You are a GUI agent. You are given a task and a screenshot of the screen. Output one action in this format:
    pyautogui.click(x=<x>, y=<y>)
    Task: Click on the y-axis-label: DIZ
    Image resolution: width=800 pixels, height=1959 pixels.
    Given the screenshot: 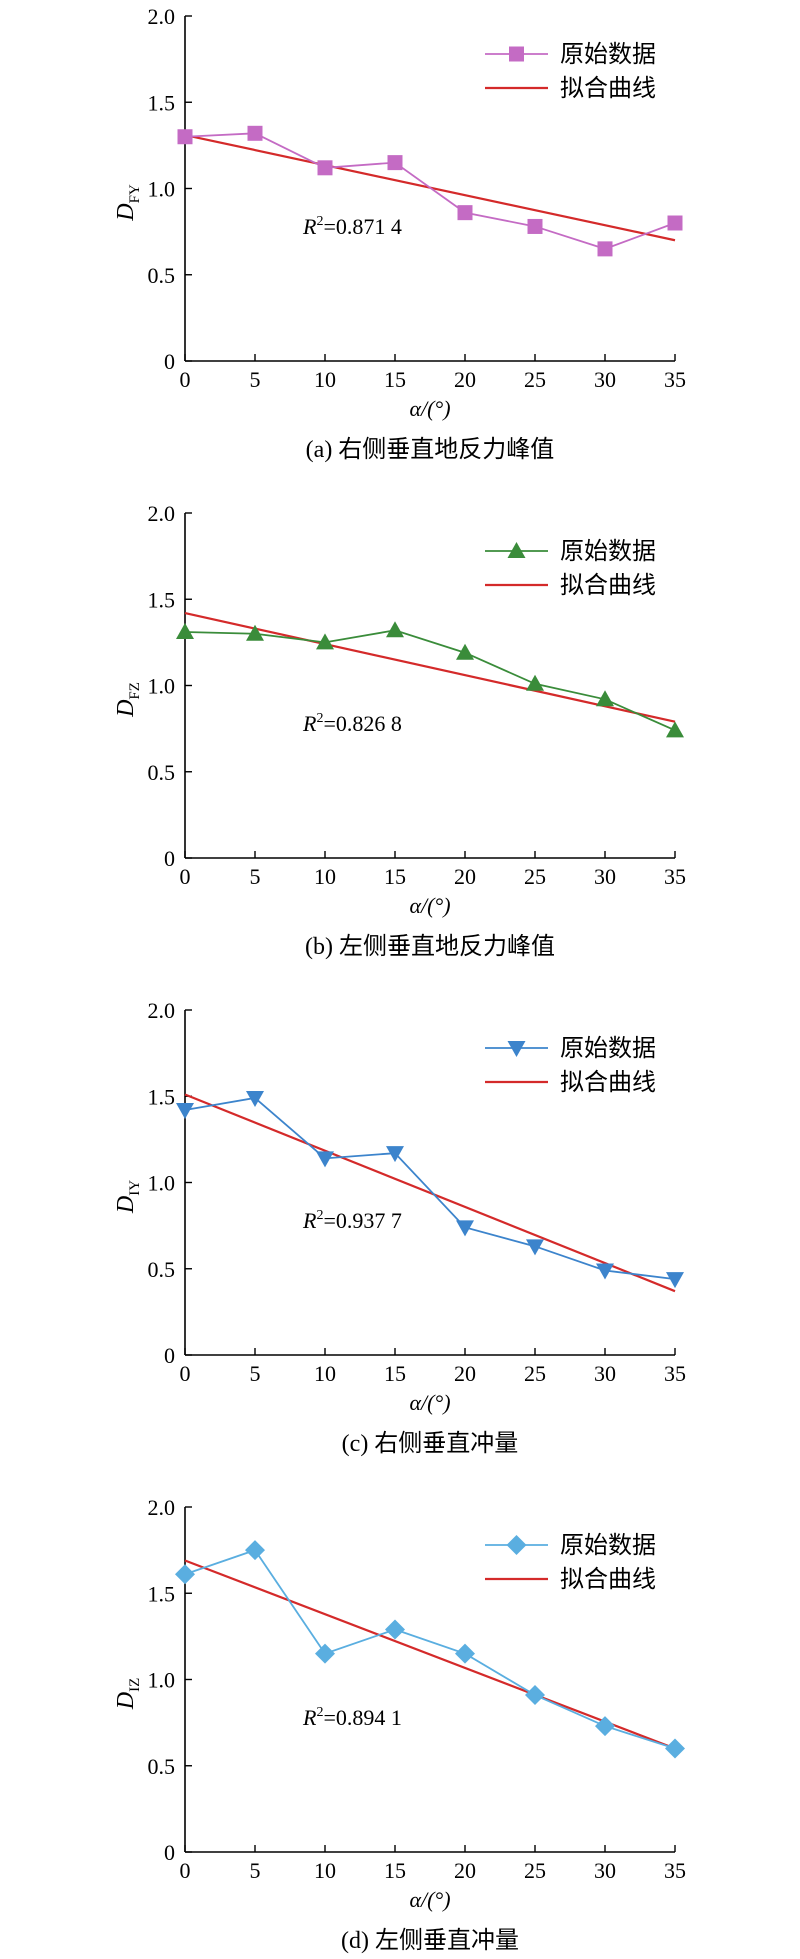 What is the action you would take?
    pyautogui.click(x=128, y=1694)
    